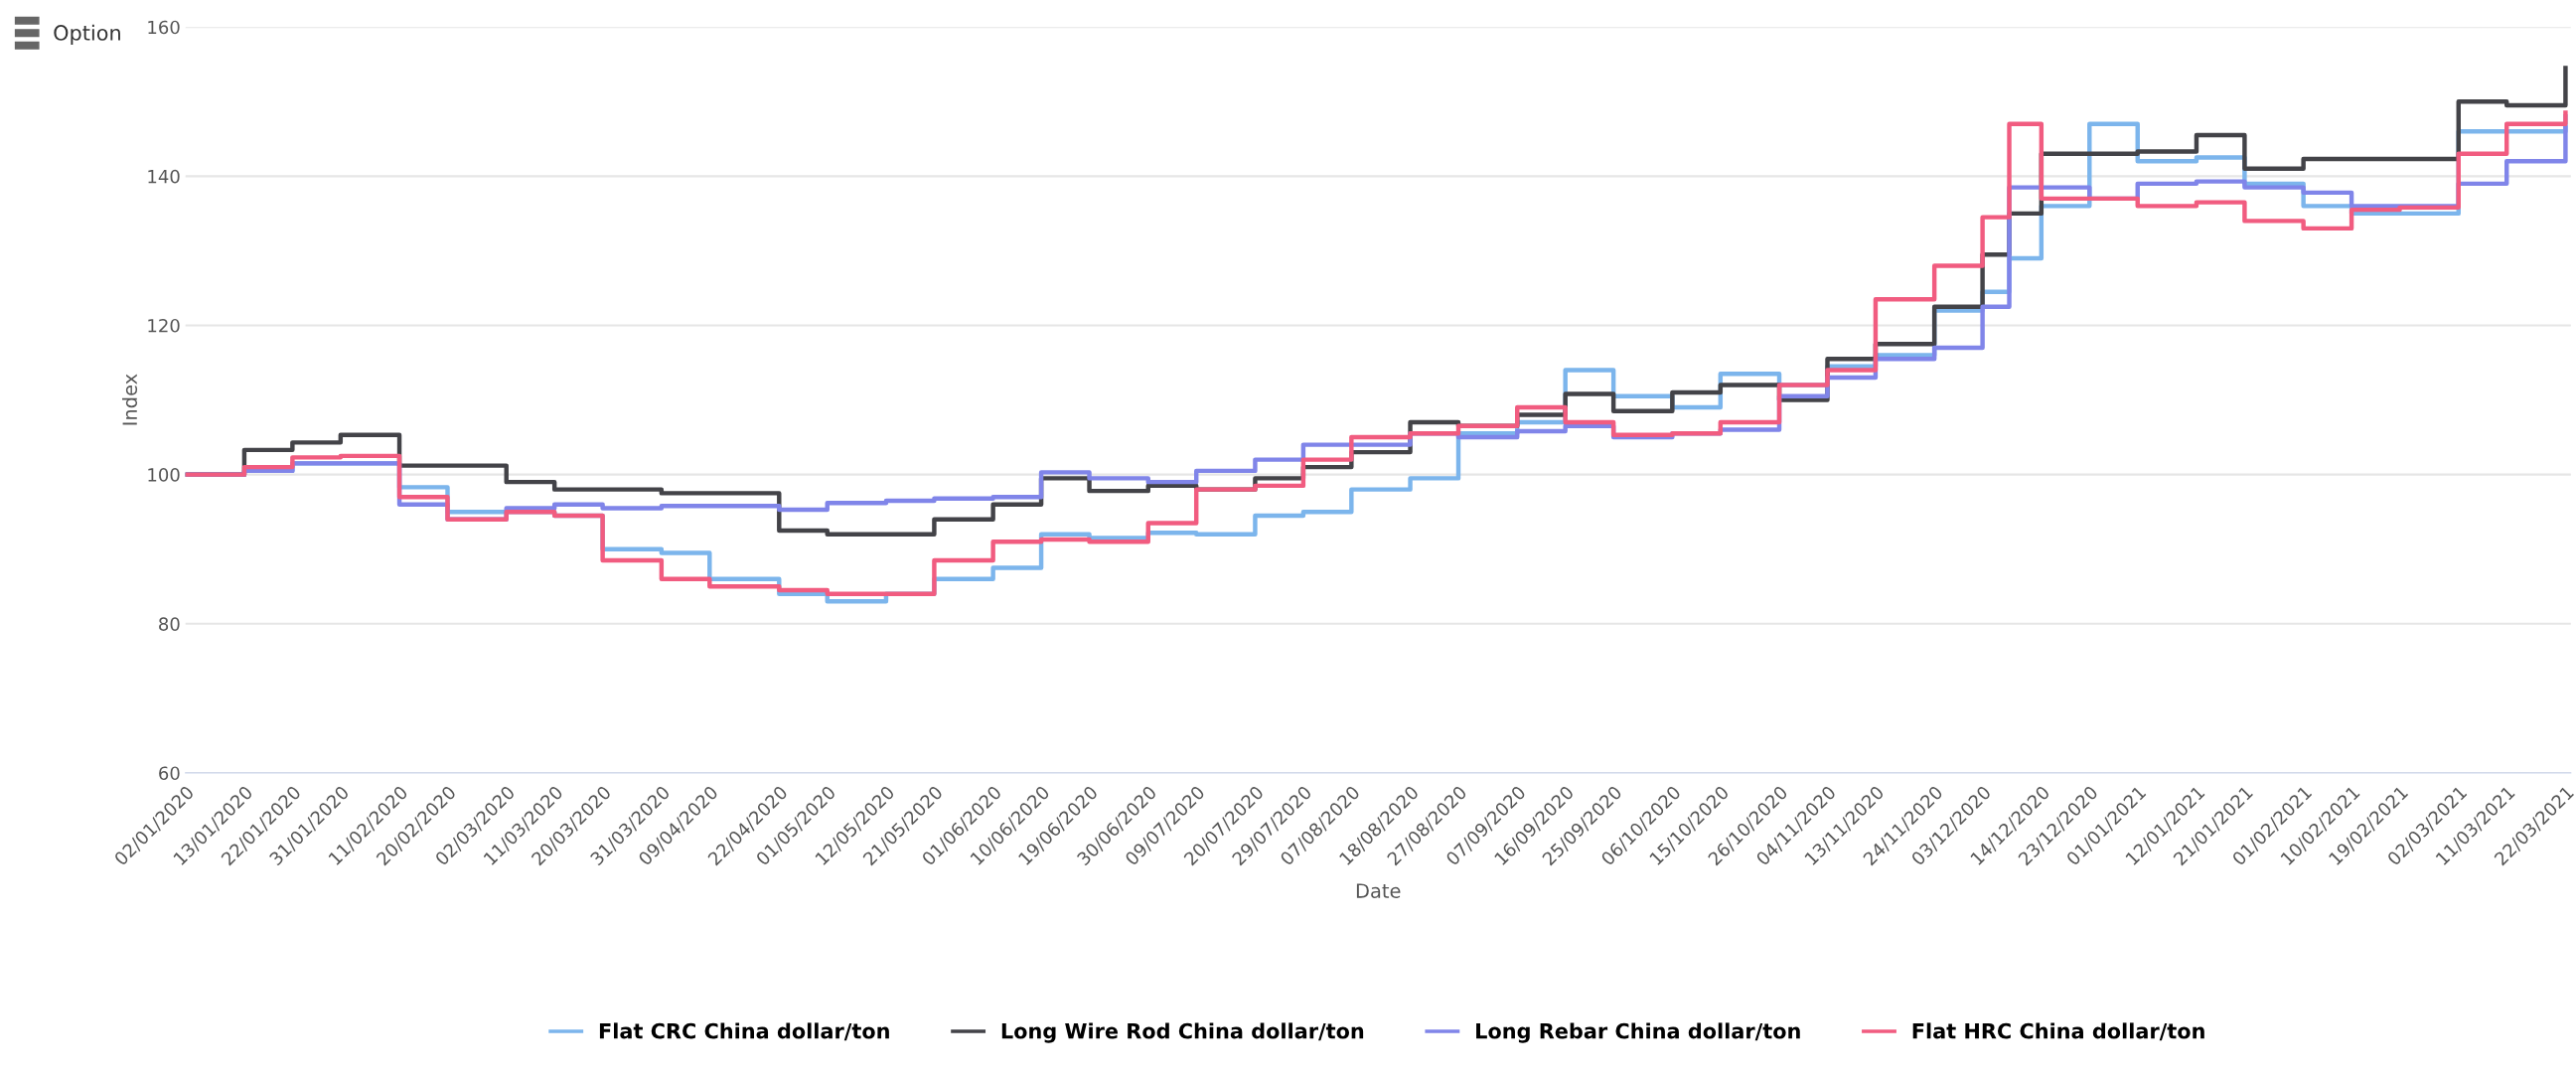 Image resolution: width=2576 pixels, height=1081 pixels. I want to click on legend-label: Long Wire Rod China dollar/ton, so click(1183, 1032).